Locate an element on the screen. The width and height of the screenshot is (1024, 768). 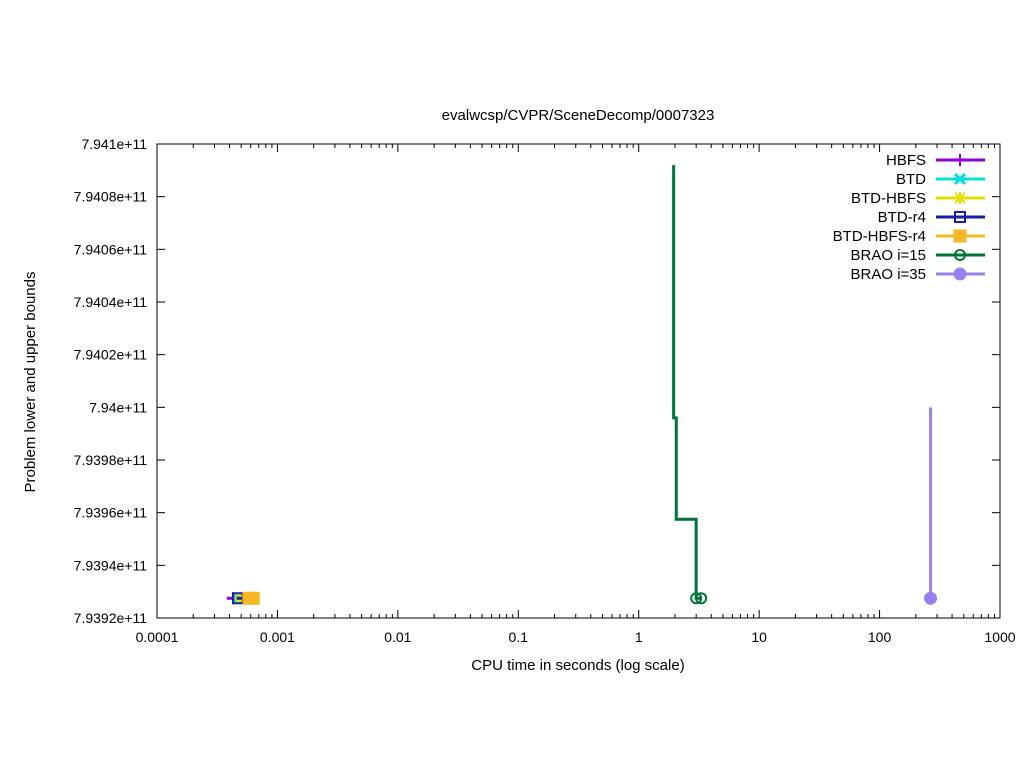
y-tick-label: 7.941e+11 is located at coordinates (114, 144).